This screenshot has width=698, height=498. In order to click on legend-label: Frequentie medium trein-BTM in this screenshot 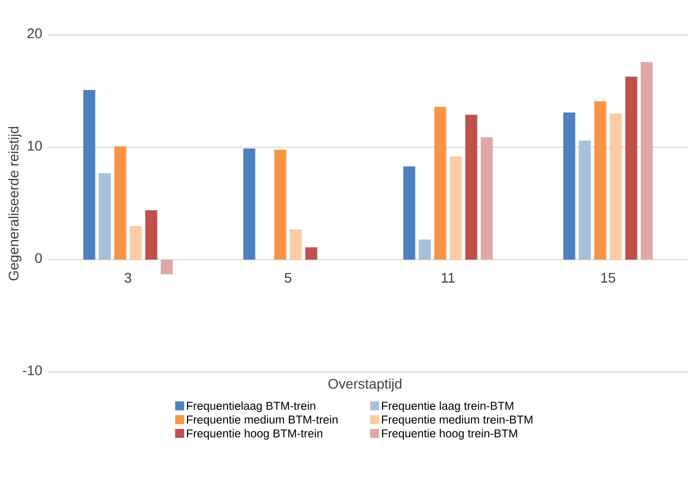, I will do `click(457, 420)`.